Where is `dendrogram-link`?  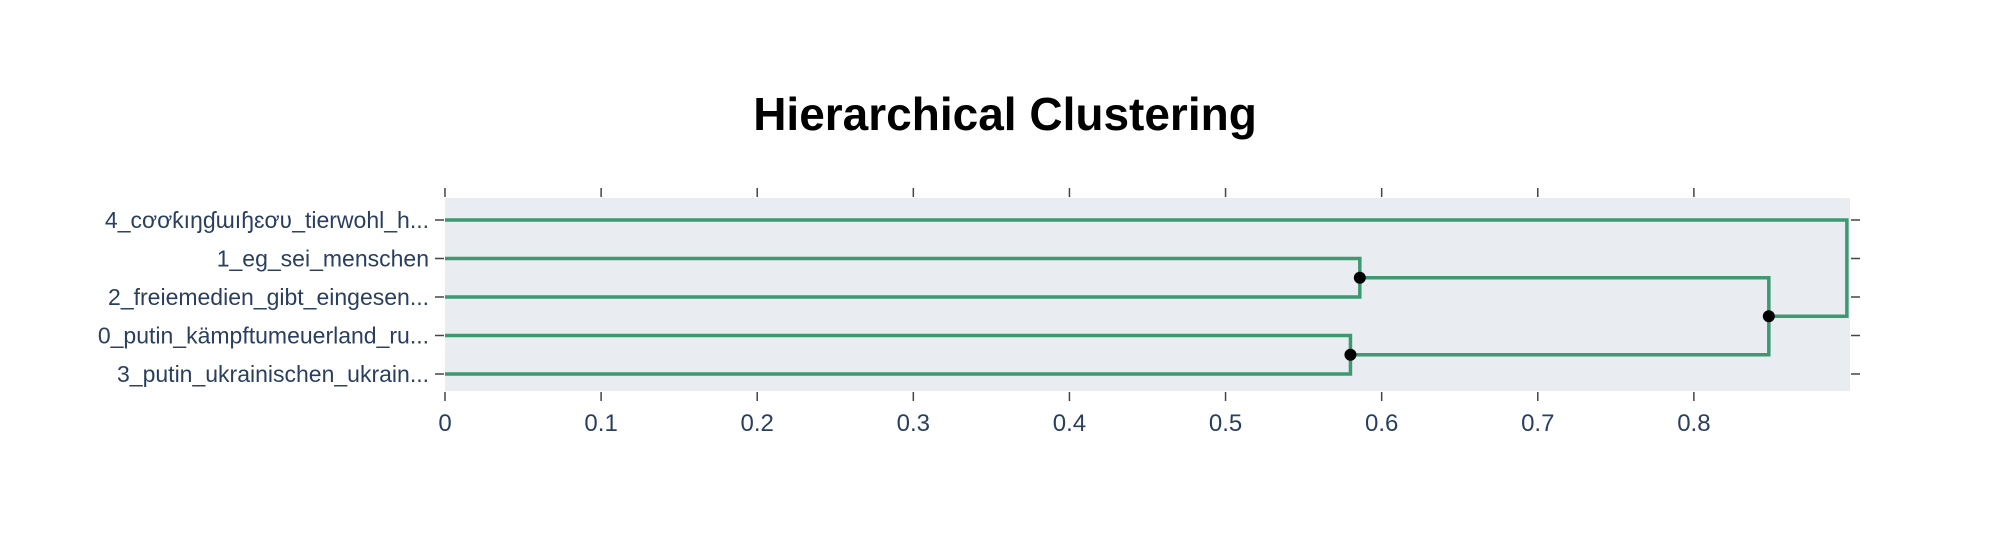
dendrogram-link is located at coordinates (1147, 268).